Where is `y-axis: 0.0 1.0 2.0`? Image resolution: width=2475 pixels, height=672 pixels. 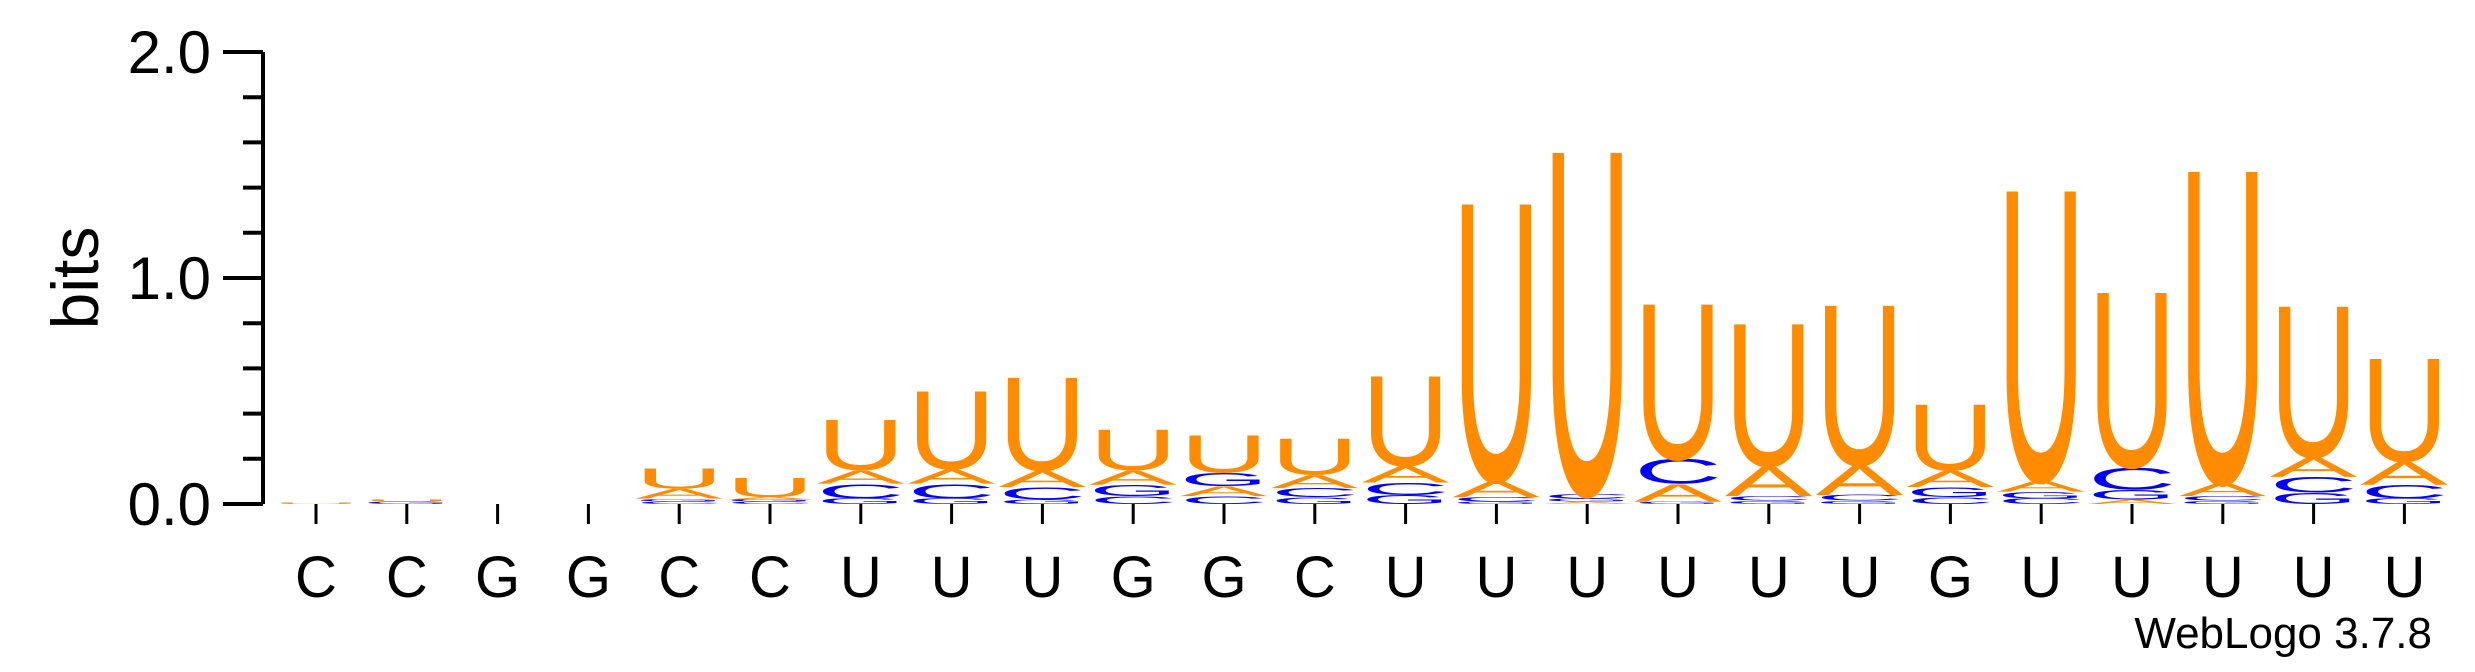 y-axis: 0.0 1.0 2.0 is located at coordinates (196, 278).